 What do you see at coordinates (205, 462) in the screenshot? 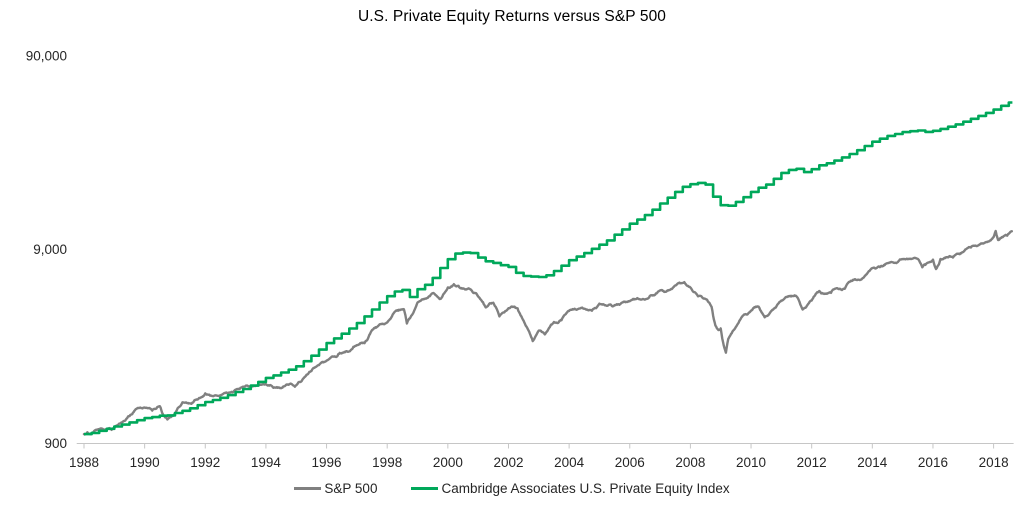
I see `x-tick-label: 1992` at bounding box center [205, 462].